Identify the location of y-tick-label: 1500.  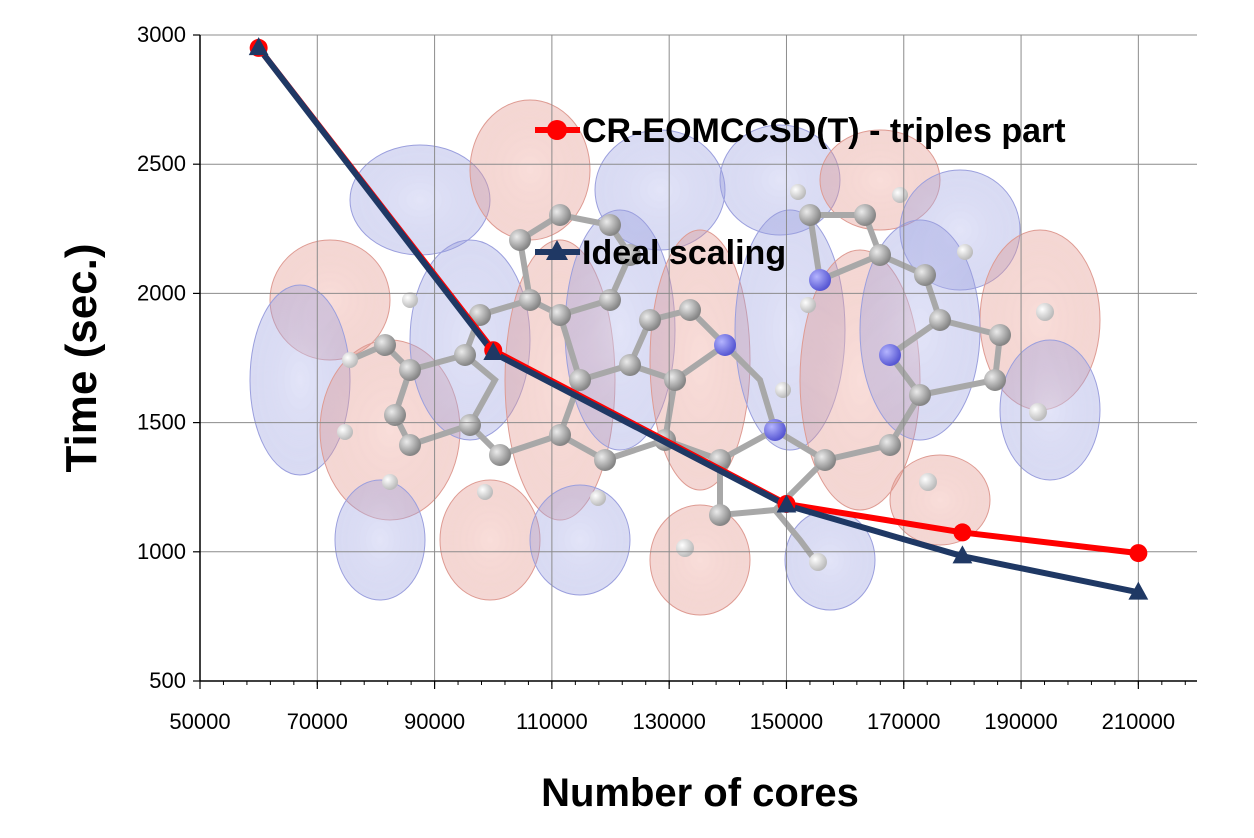
(161, 422).